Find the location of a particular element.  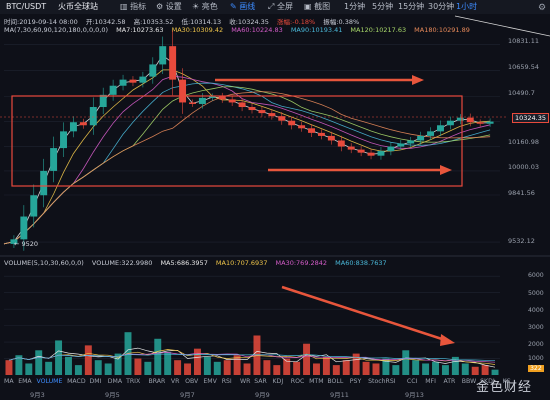

indicator-tab-kc: KC is located at coordinates (506, 381).